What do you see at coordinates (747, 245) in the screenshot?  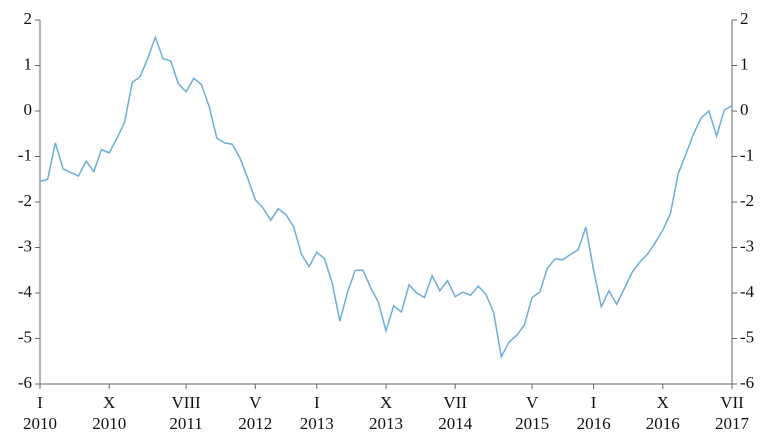 I see `y2-tick-label: -3` at bounding box center [747, 245].